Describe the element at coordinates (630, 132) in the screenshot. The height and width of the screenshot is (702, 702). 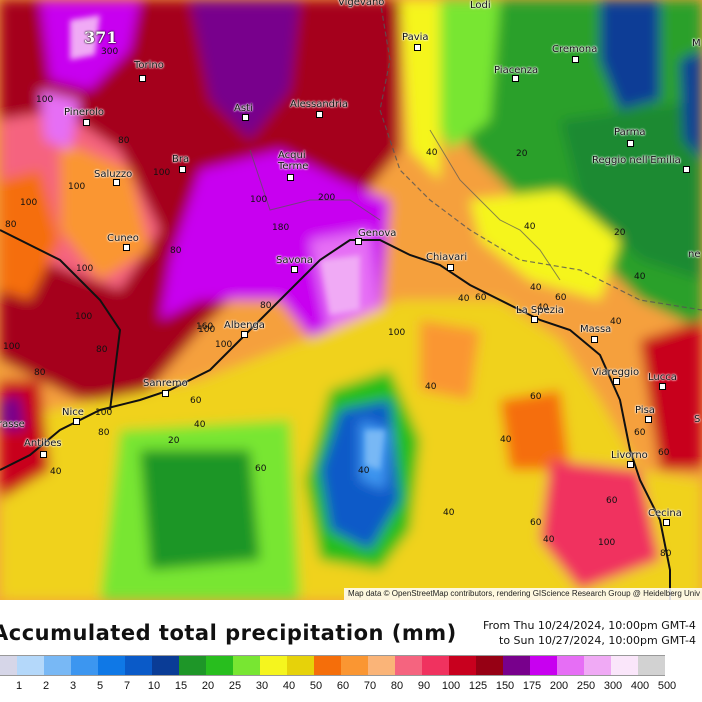
I see `city-label-parma: Parma` at that location.